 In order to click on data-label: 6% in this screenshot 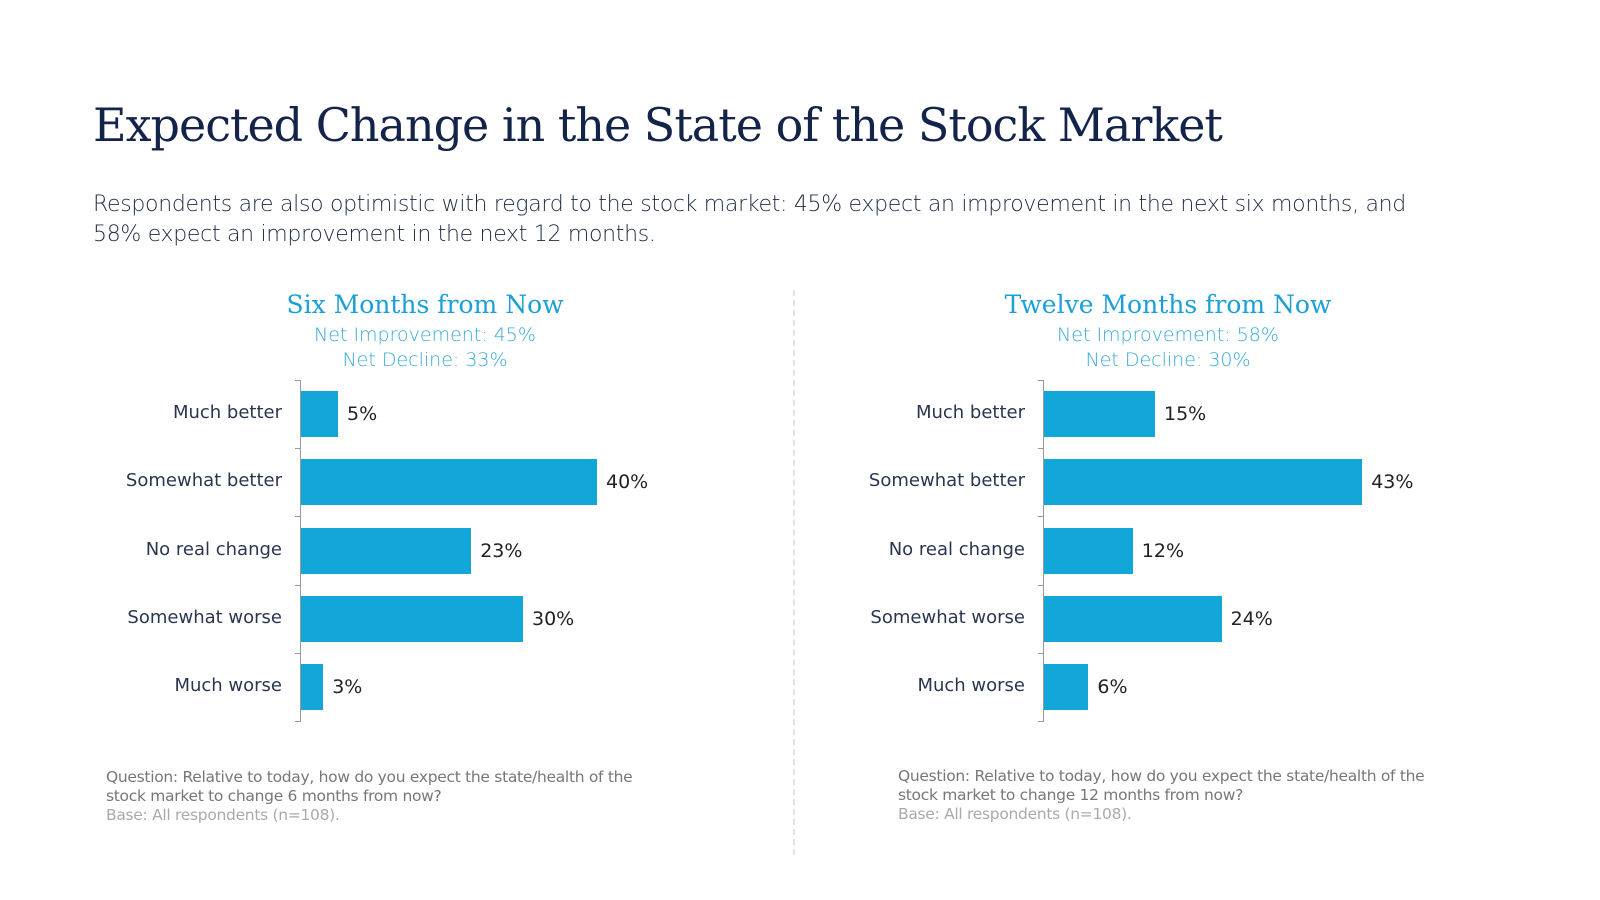, I will do `click(1112, 686)`.